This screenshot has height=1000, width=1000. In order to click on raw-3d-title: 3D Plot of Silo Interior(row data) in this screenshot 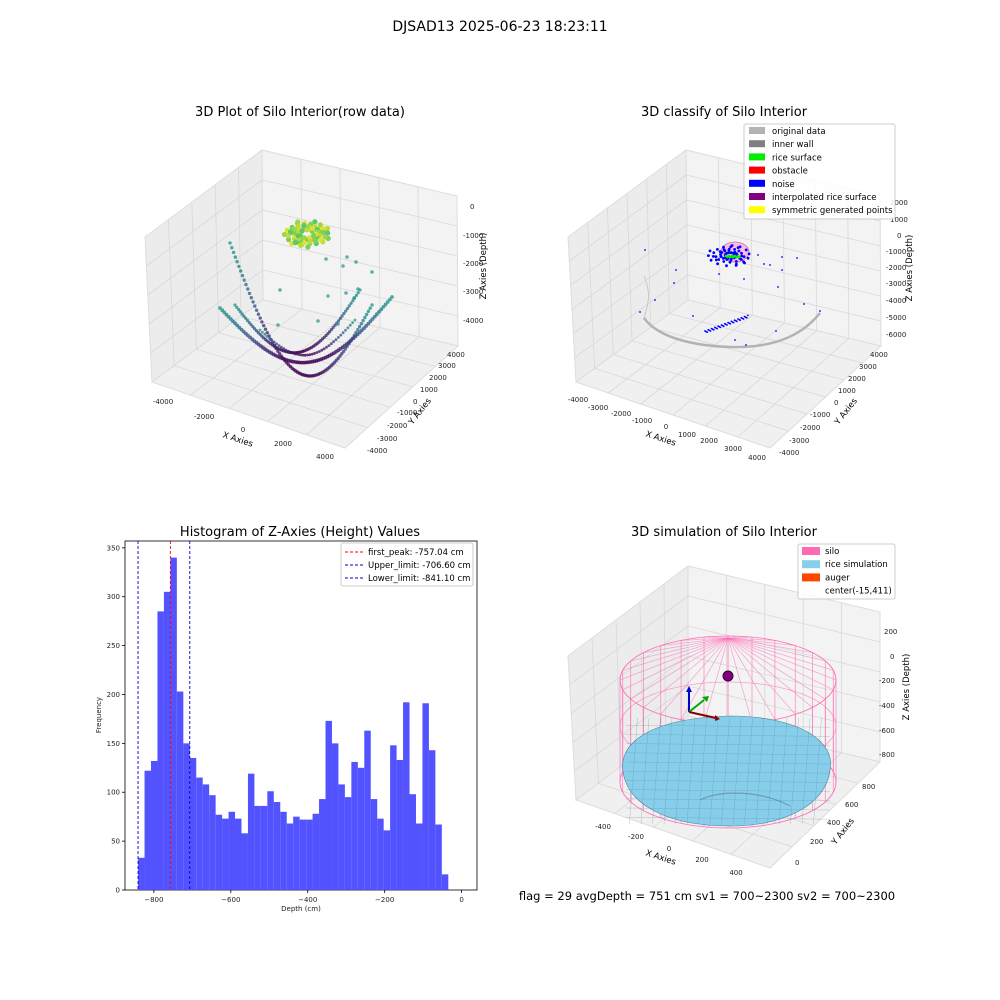, I will do `click(300, 112)`.